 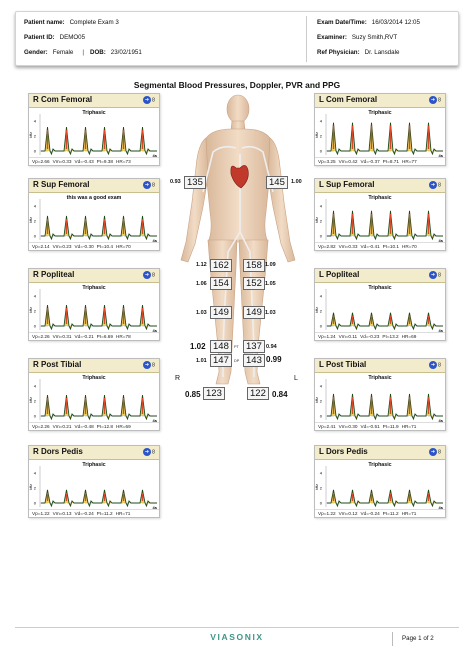 I want to click on hr-value: HR=70, so click(x=123, y=246).